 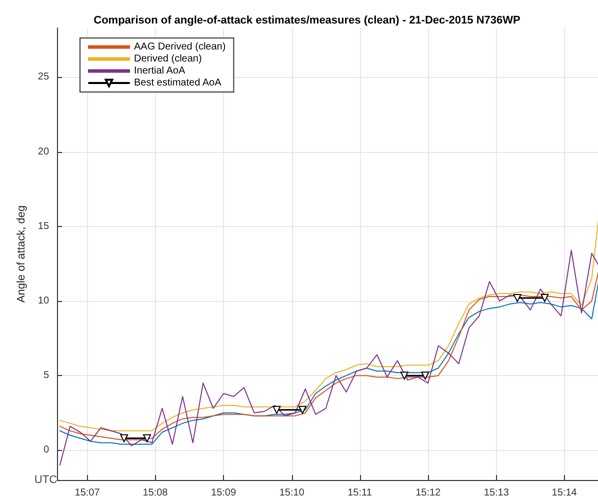 I want to click on legend-label: Best estimated AoA, so click(x=178, y=83).